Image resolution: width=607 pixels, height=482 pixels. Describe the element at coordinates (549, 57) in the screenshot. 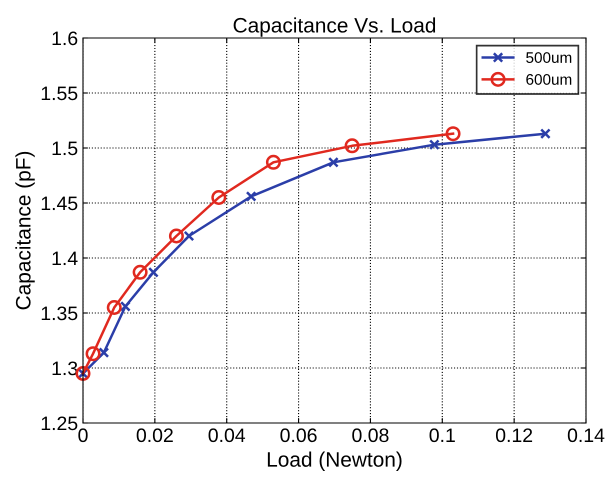

I see `legend-label: 500um` at that location.